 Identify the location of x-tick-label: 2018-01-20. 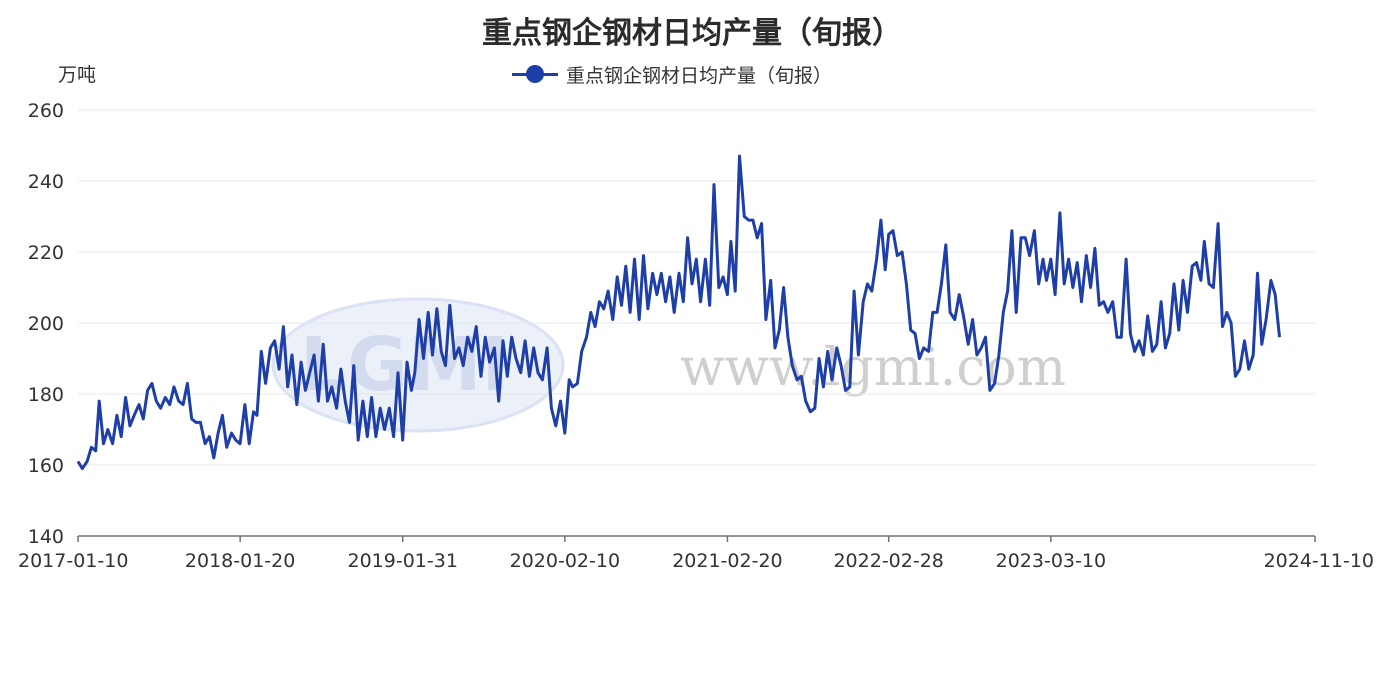
(240, 561).